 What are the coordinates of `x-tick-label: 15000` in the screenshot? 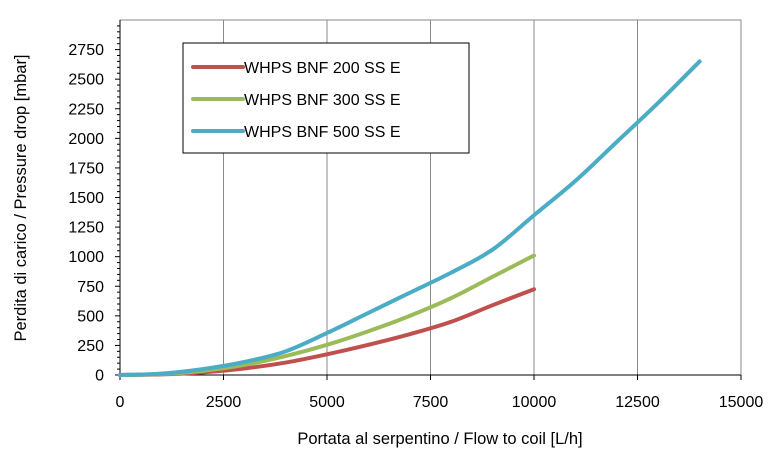 It's located at (741, 402).